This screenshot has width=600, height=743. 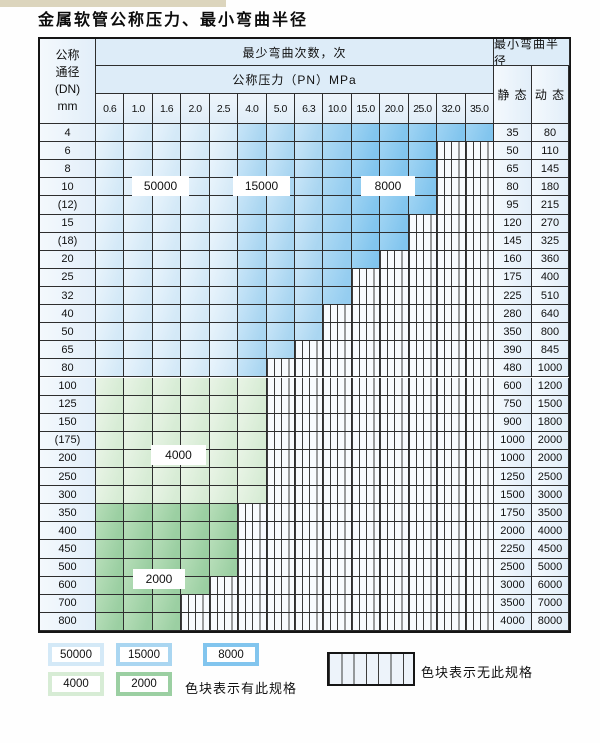 What do you see at coordinates (513, 296) in the screenshot?
I see `static-radius-cell: 225` at bounding box center [513, 296].